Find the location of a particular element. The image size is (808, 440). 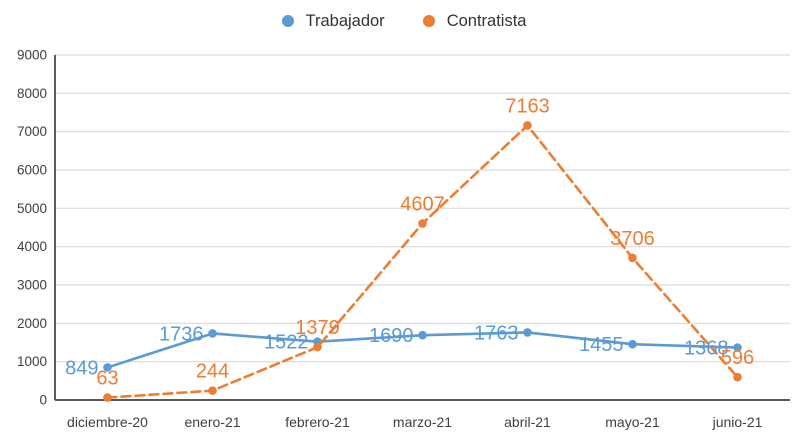

data-label-contratista: 63 is located at coordinates (107, 379).